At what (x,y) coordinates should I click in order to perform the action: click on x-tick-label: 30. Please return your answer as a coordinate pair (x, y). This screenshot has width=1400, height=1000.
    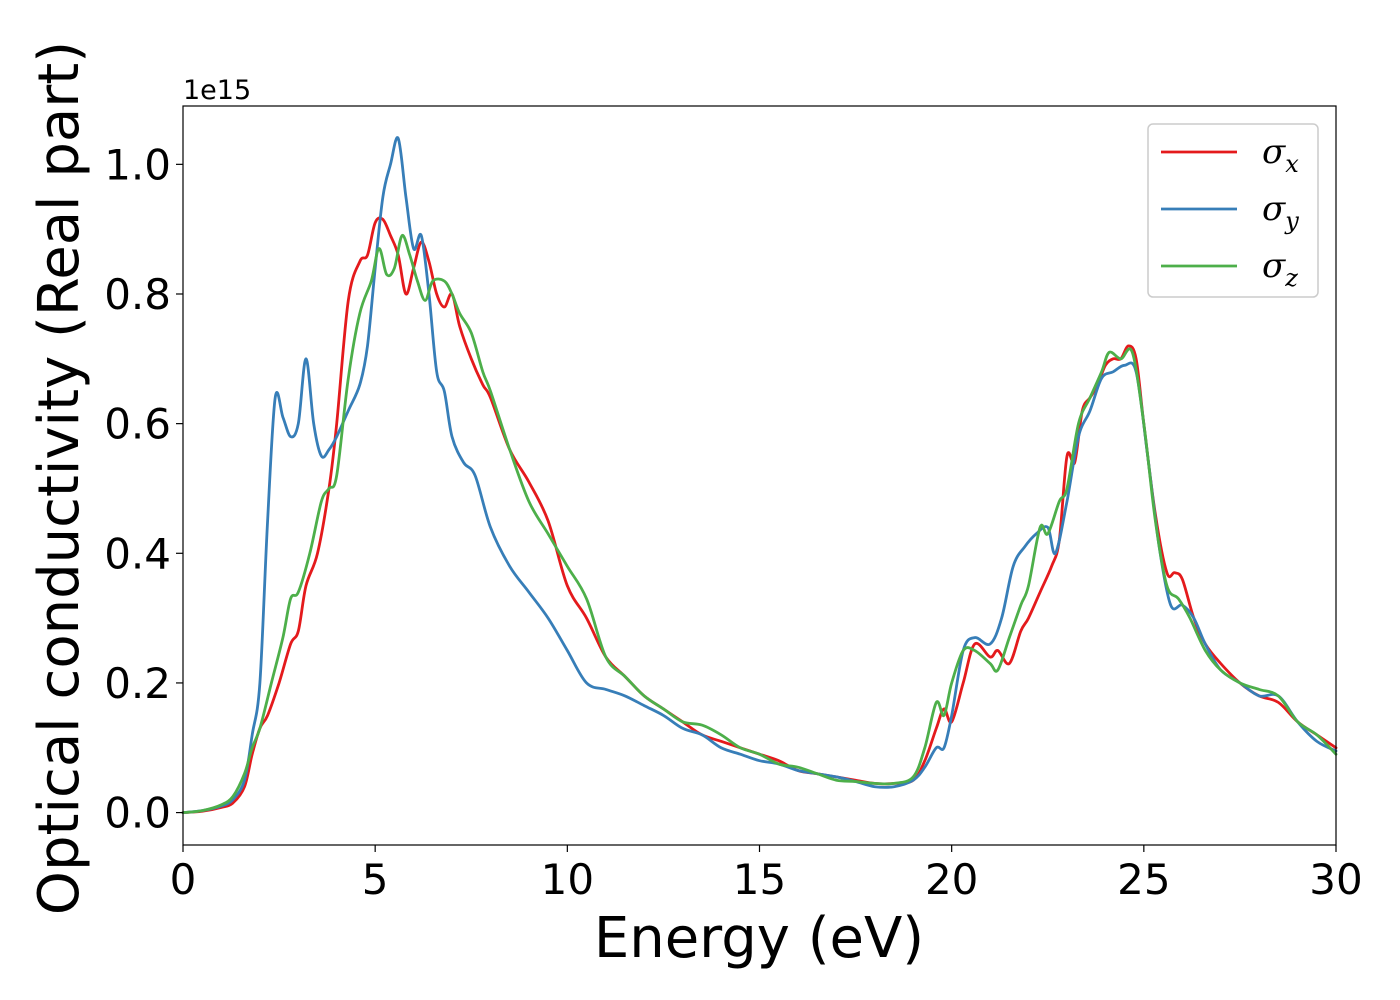
    Looking at the image, I should click on (1335, 879).